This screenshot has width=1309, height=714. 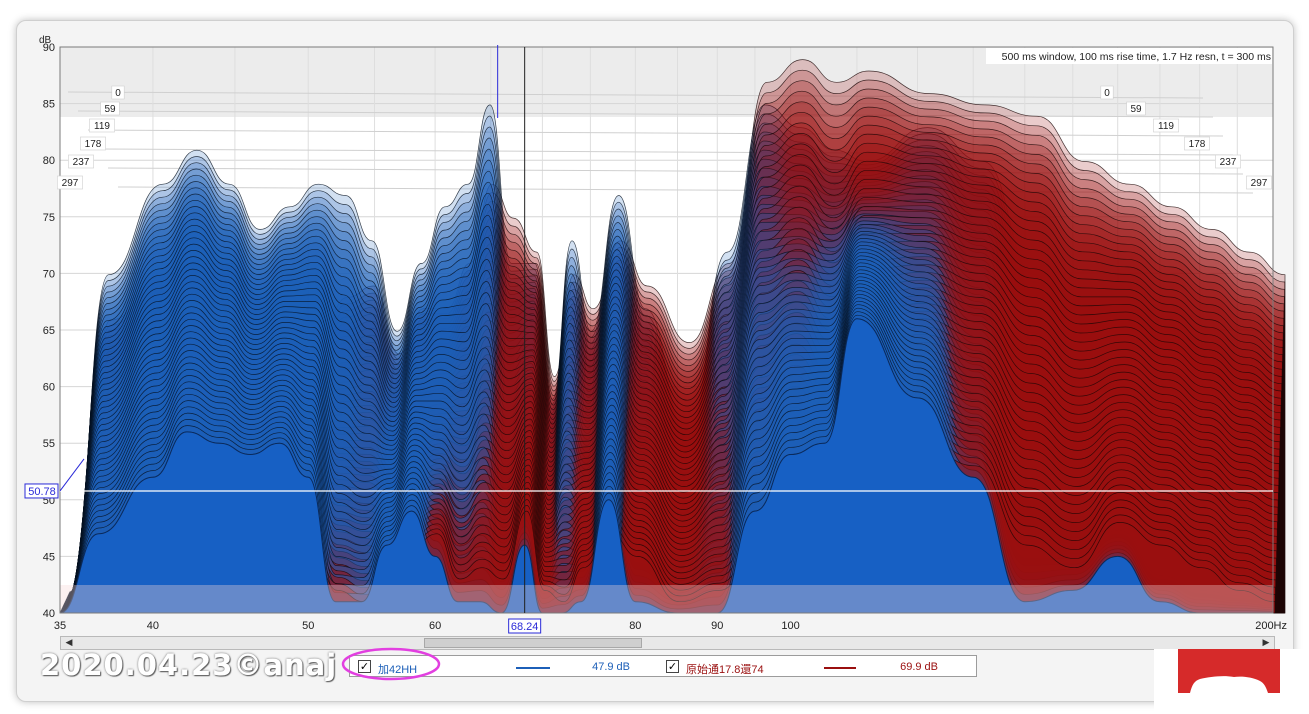 I want to click on floor-tint, so click(x=666, y=599).